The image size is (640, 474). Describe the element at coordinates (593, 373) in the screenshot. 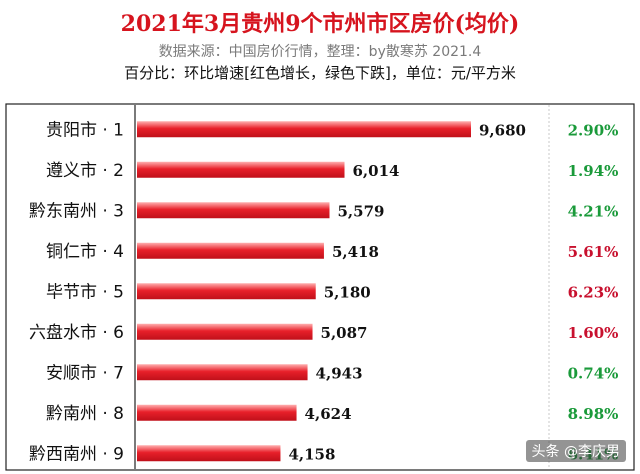

I see `change-label: 0.74%` at that location.